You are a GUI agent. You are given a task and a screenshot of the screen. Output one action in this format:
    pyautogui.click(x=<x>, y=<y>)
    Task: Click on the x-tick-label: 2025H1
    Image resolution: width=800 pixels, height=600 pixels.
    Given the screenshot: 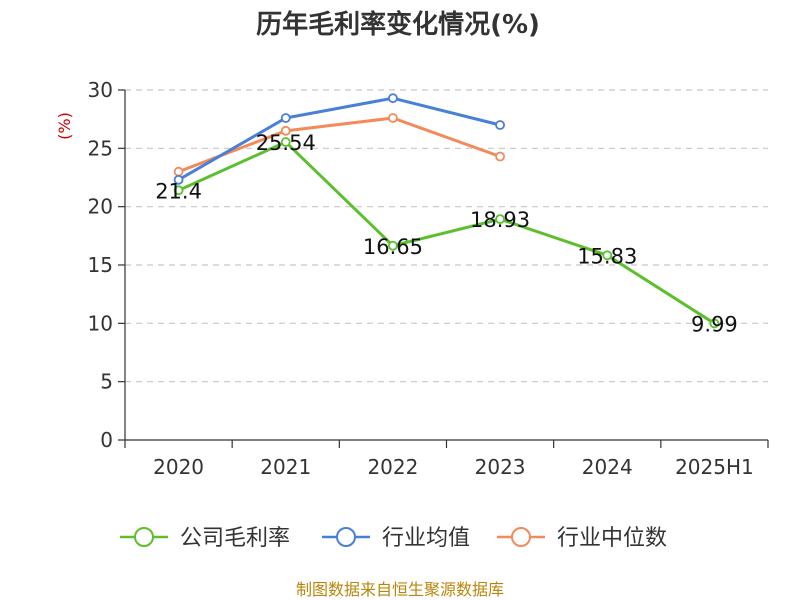 What is the action you would take?
    pyautogui.click(x=714, y=467)
    